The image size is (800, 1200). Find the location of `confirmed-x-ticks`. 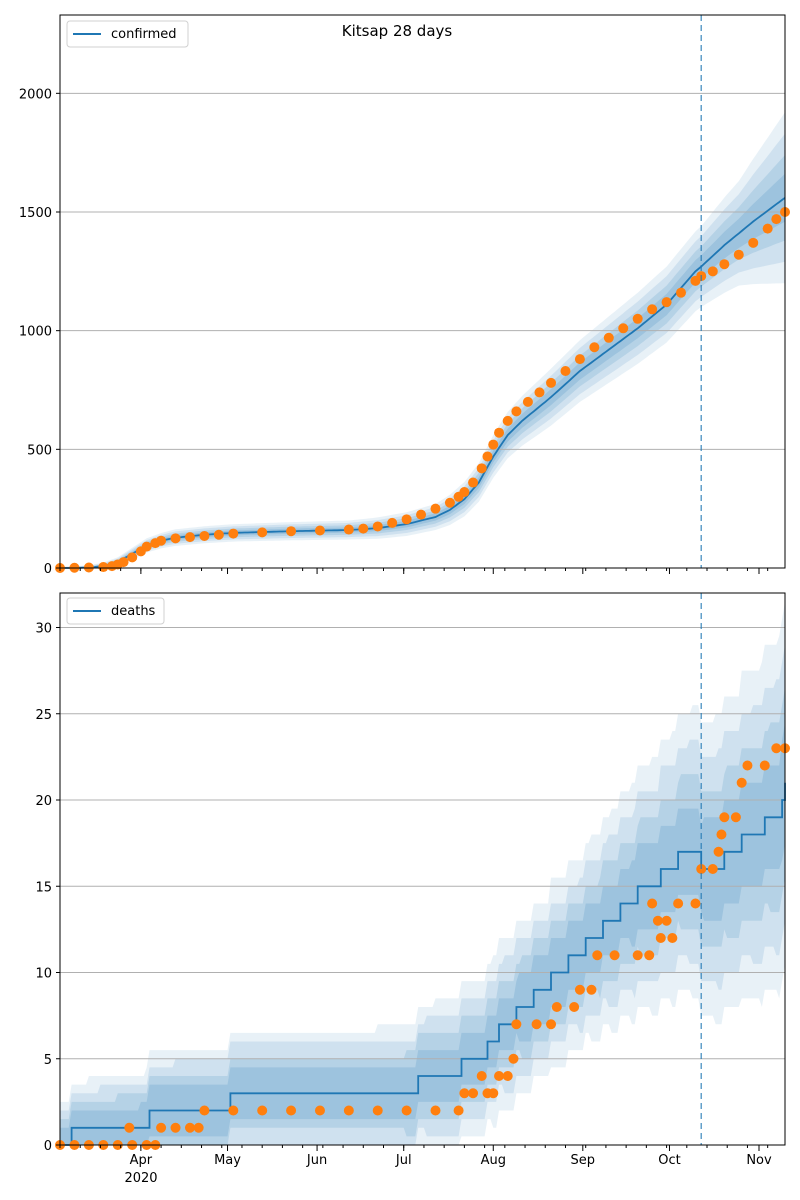

confirmed-x-ticks is located at coordinates (414, 571).